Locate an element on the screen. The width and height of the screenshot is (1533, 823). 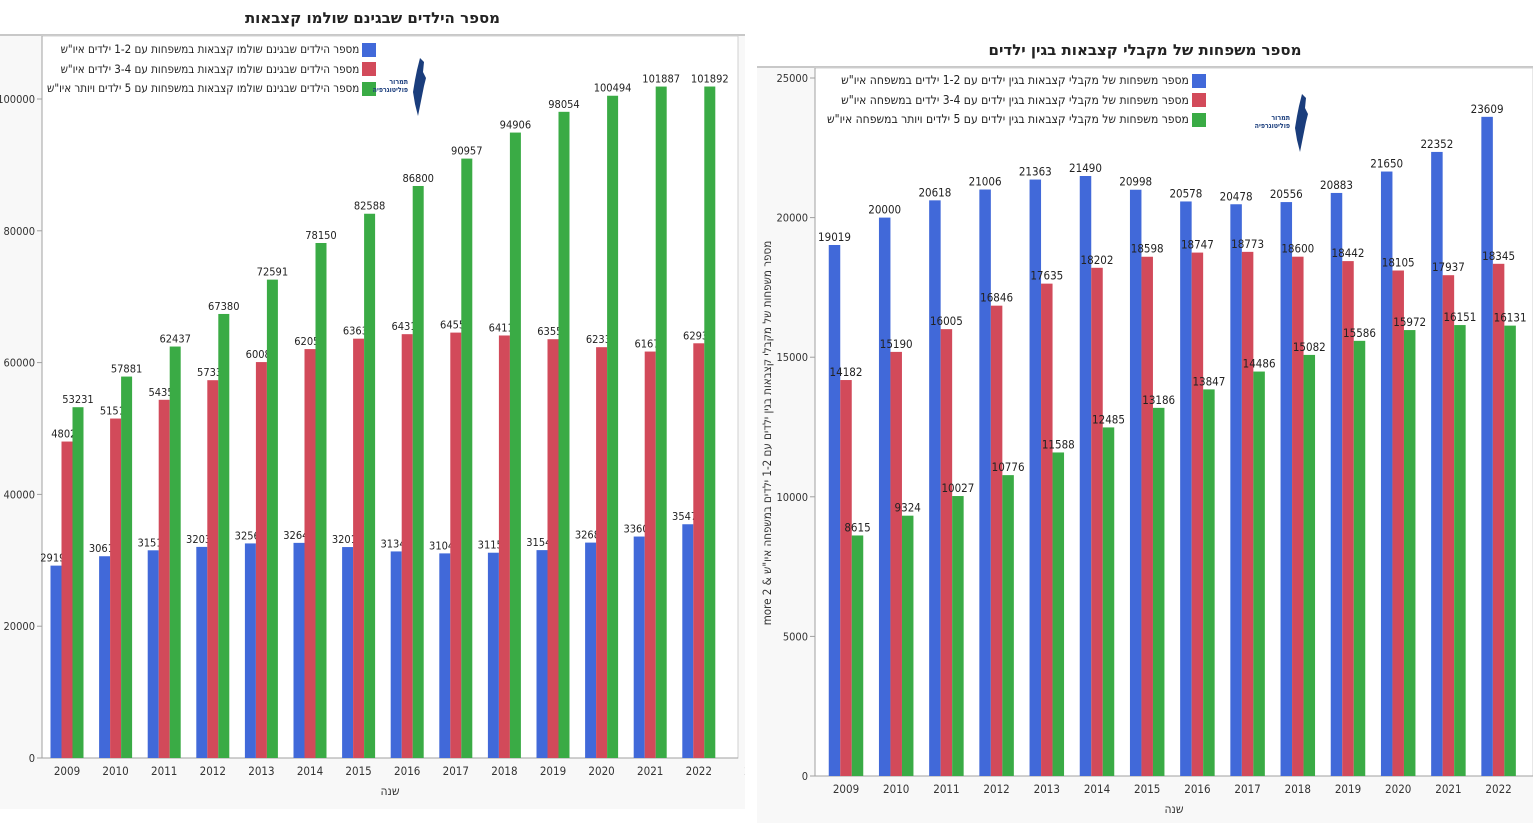
data-label: 19019 is located at coordinates (834, 237).